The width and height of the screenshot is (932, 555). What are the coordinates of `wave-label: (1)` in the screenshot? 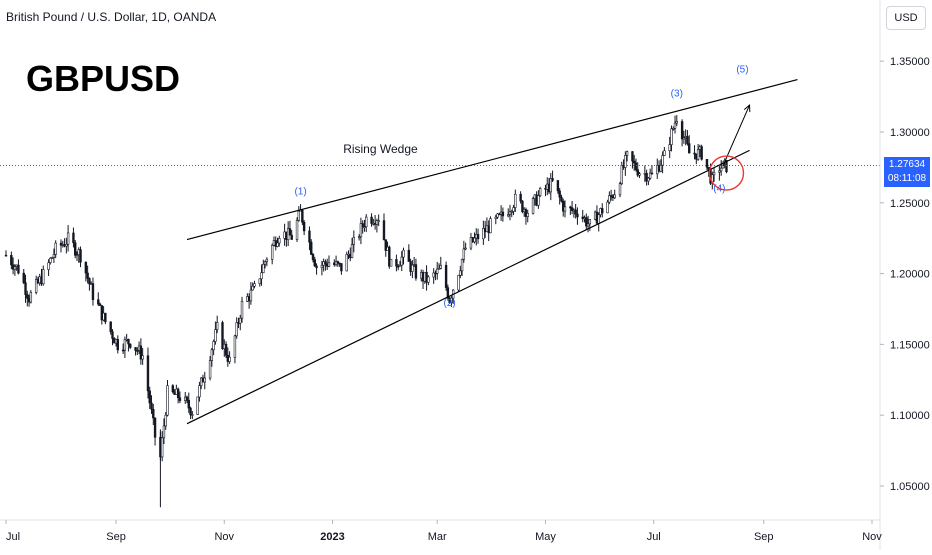 It's located at (300, 191).